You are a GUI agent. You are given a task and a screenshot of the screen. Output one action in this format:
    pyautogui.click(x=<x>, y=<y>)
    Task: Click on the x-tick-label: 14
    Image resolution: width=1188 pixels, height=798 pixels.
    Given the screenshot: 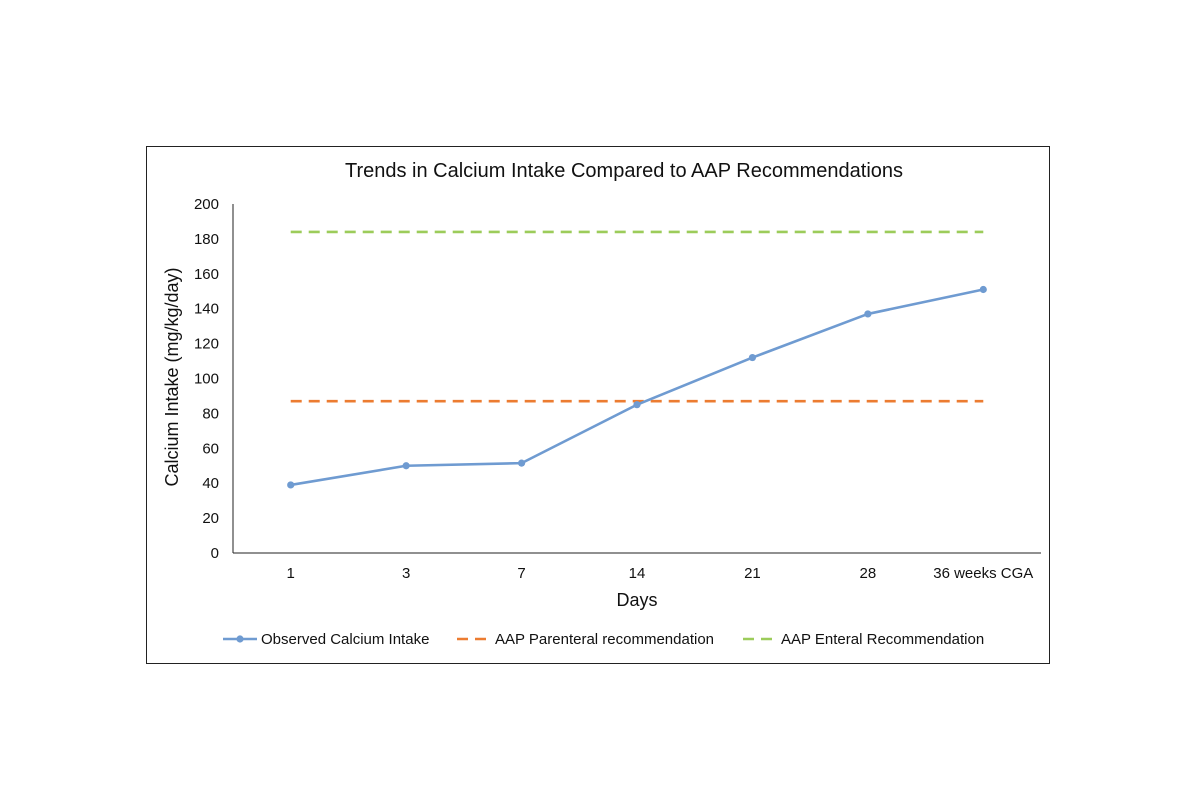 What is the action you would take?
    pyautogui.click(x=637, y=573)
    